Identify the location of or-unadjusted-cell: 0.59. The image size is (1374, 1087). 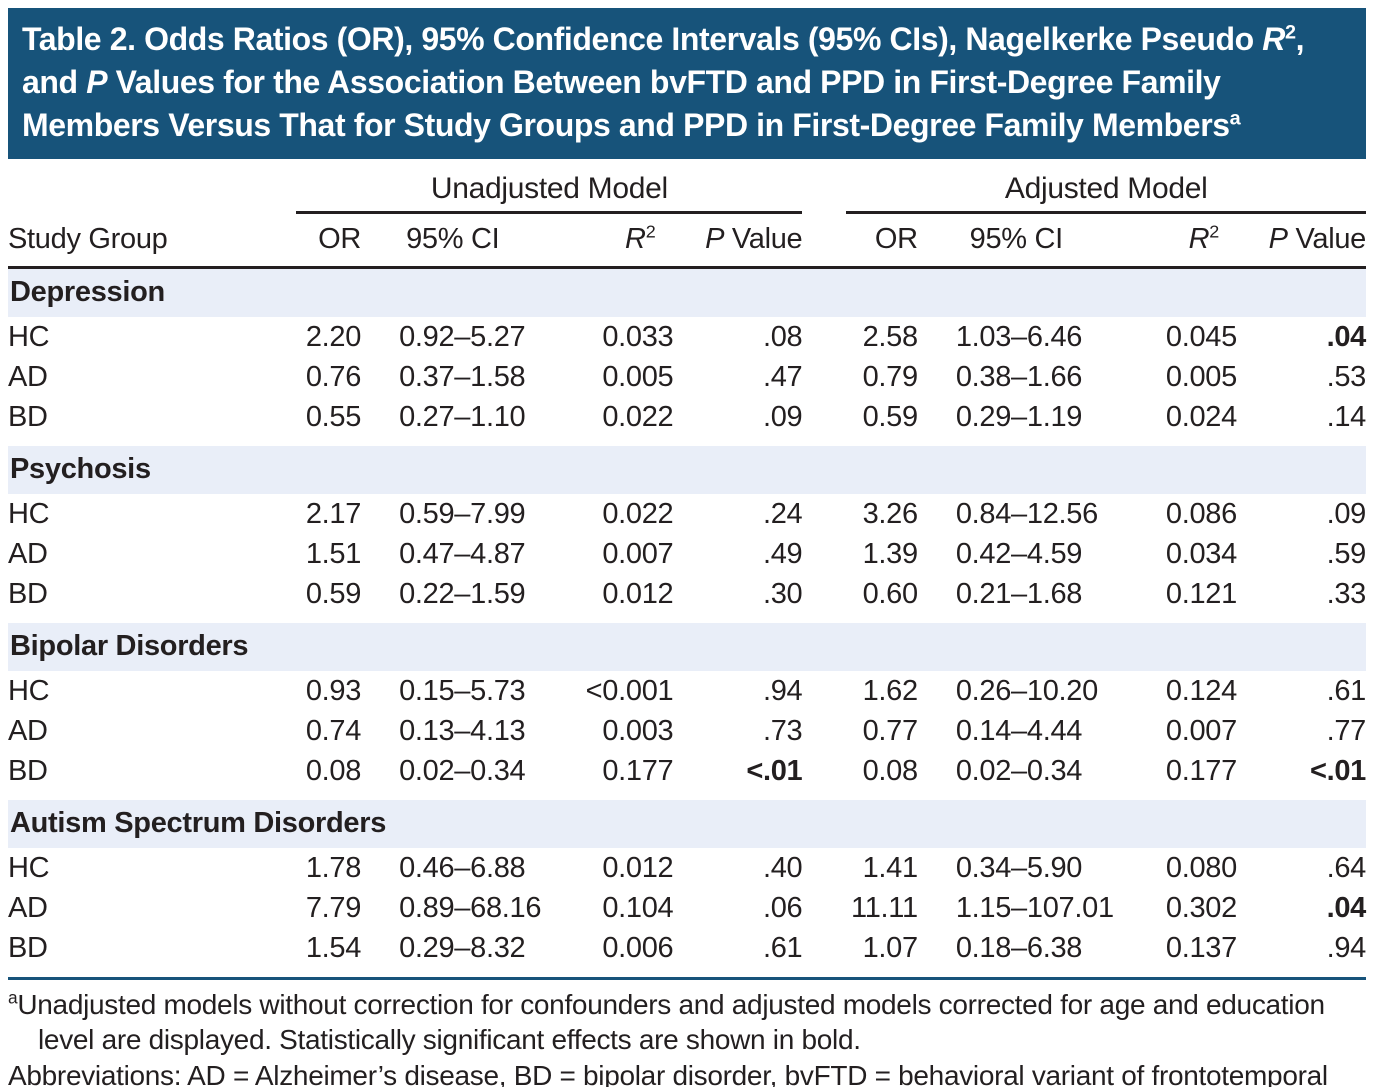
(333, 593).